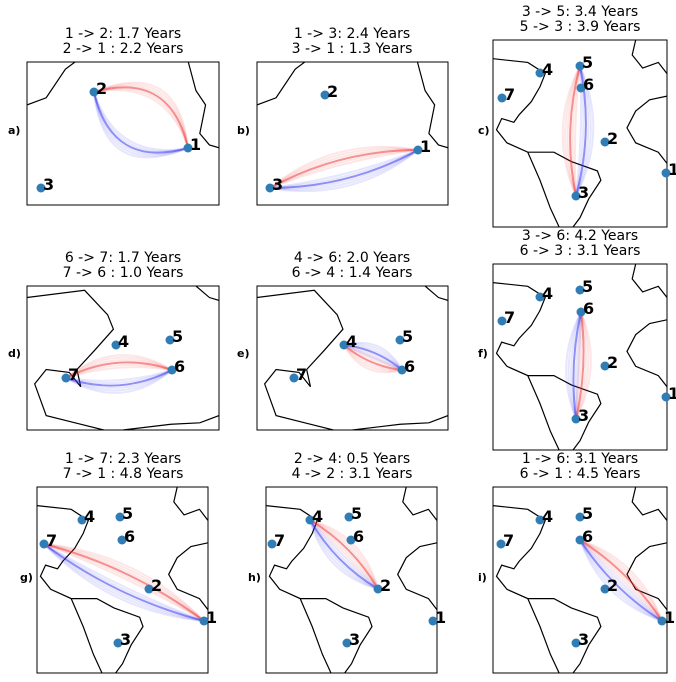 Image resolution: width=676 pixels, height=682 pixels. What do you see at coordinates (277, 184) in the screenshot?
I see `node-label: 3` at bounding box center [277, 184].